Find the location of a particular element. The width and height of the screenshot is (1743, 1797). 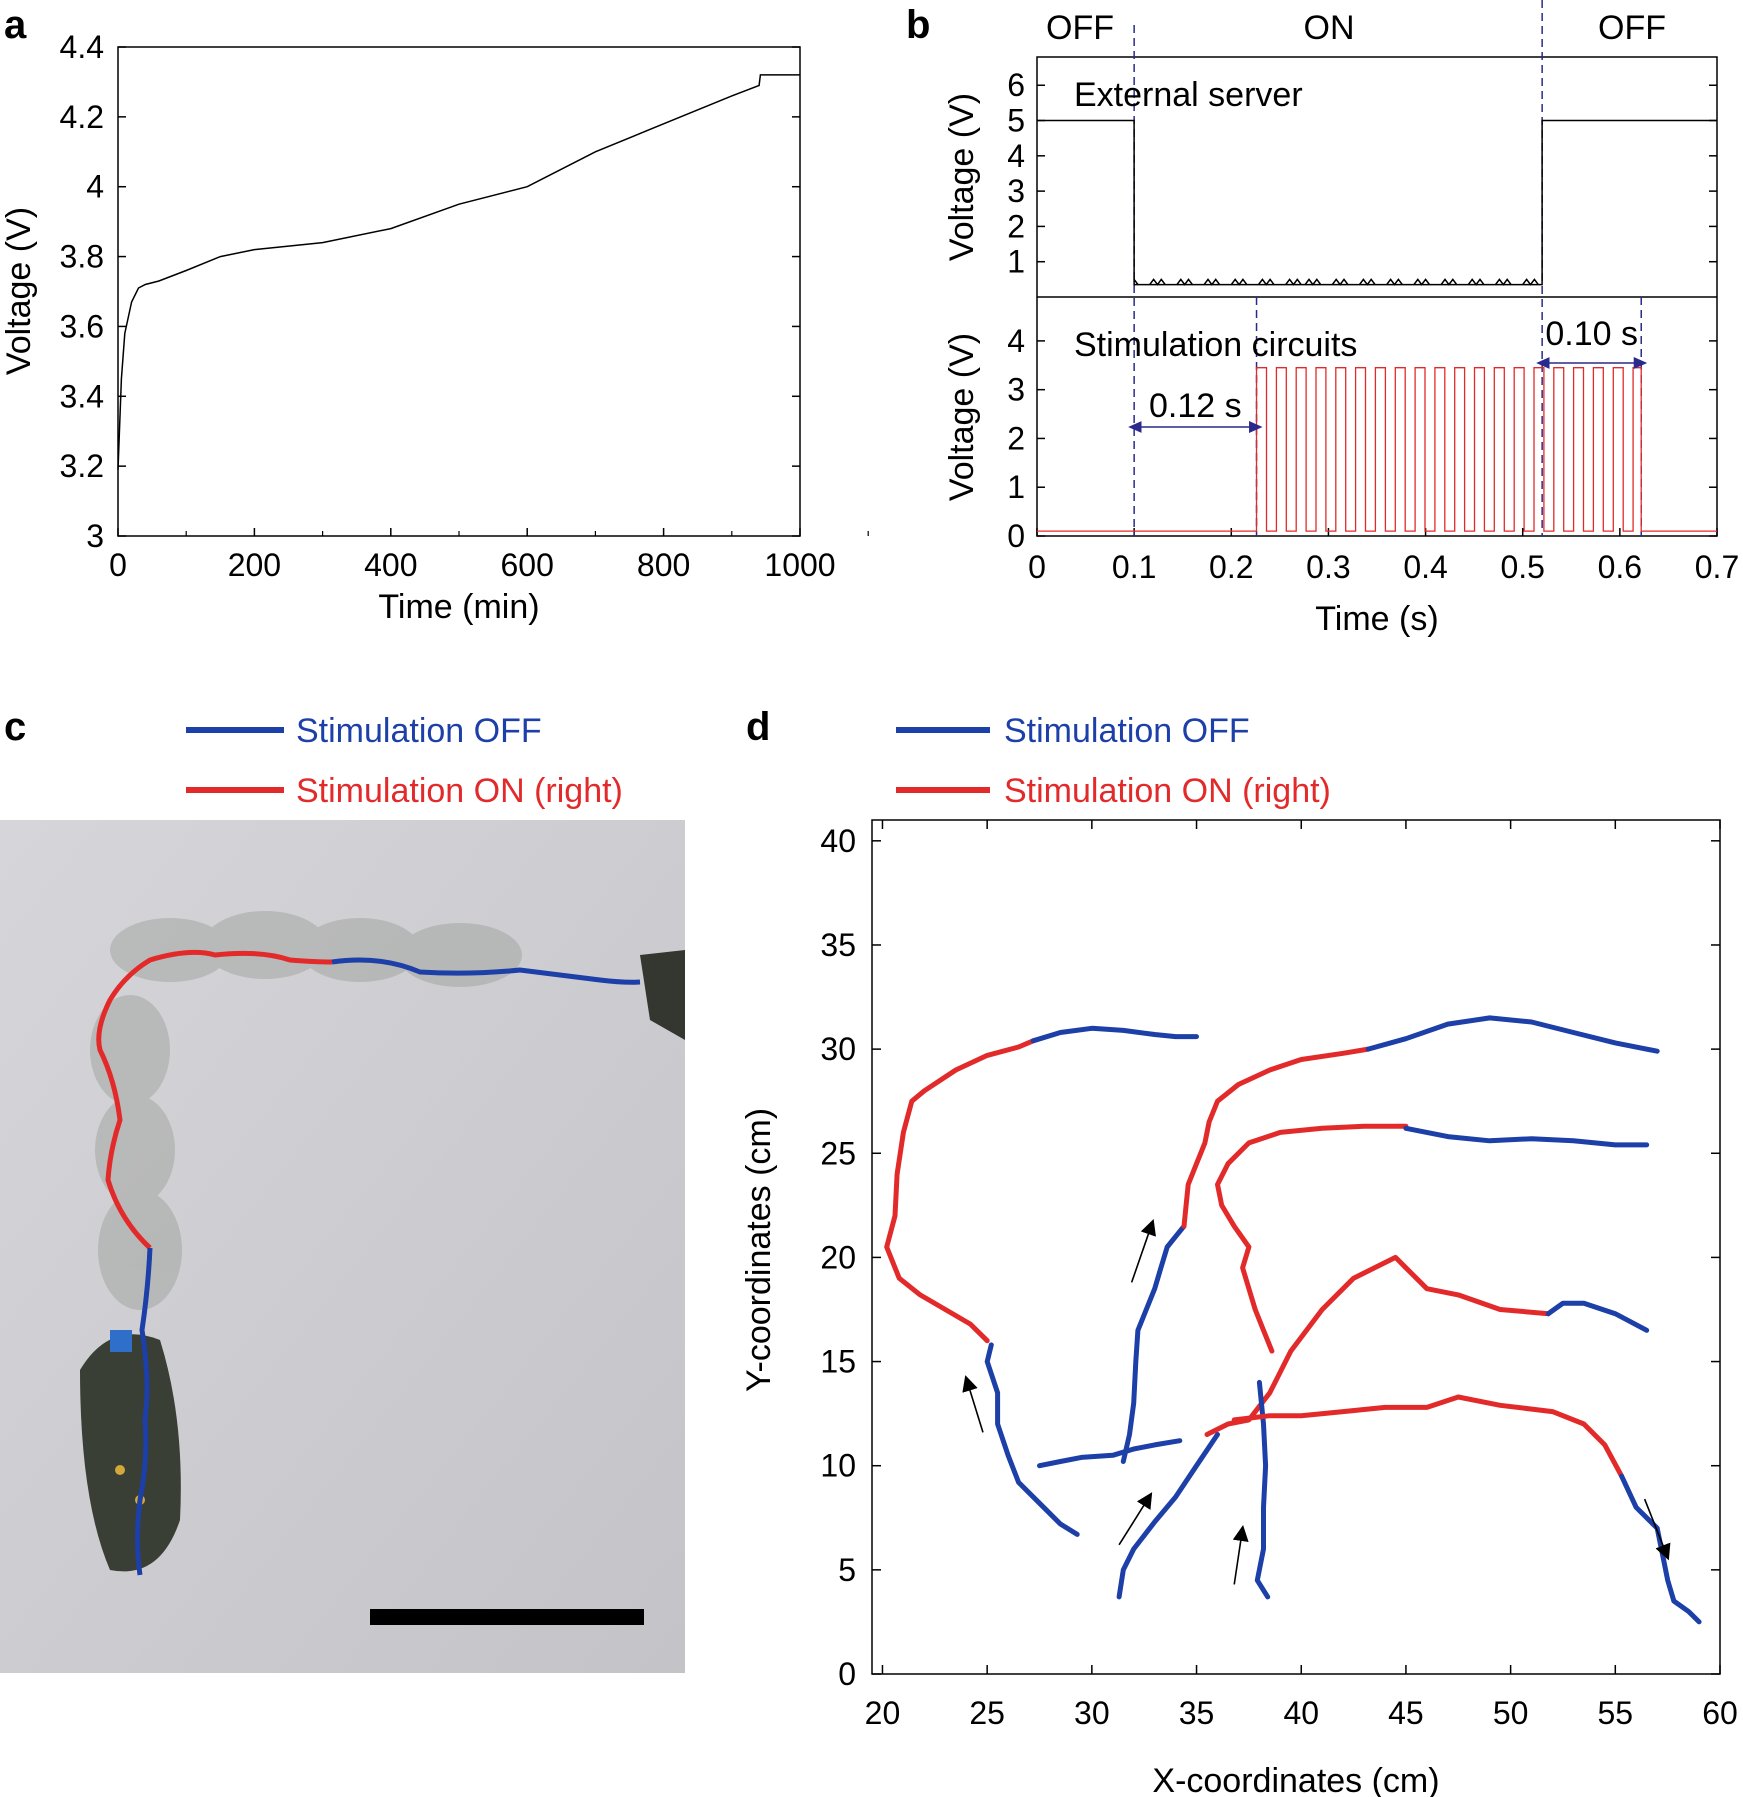

y-axis-label-b-top: Voltage (V) is located at coordinates (962, 177).